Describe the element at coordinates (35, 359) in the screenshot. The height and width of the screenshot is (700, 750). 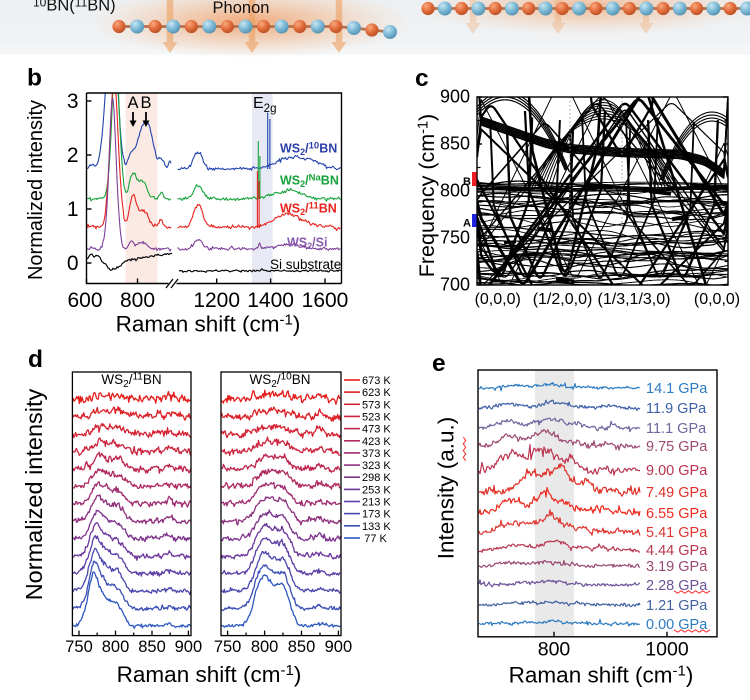
I see `svg-text: d` at that location.